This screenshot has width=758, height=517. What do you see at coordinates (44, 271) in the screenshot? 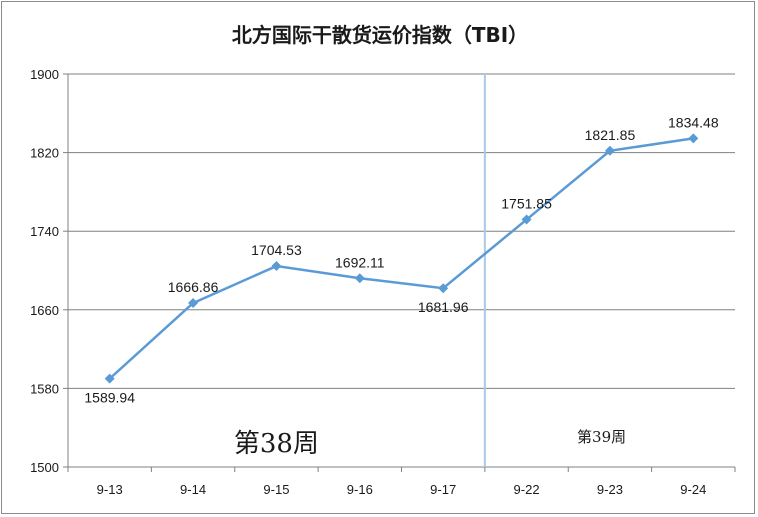
I see `y-tick-labels: 1500 1580 1660 1740 1820 1900` at bounding box center [44, 271].